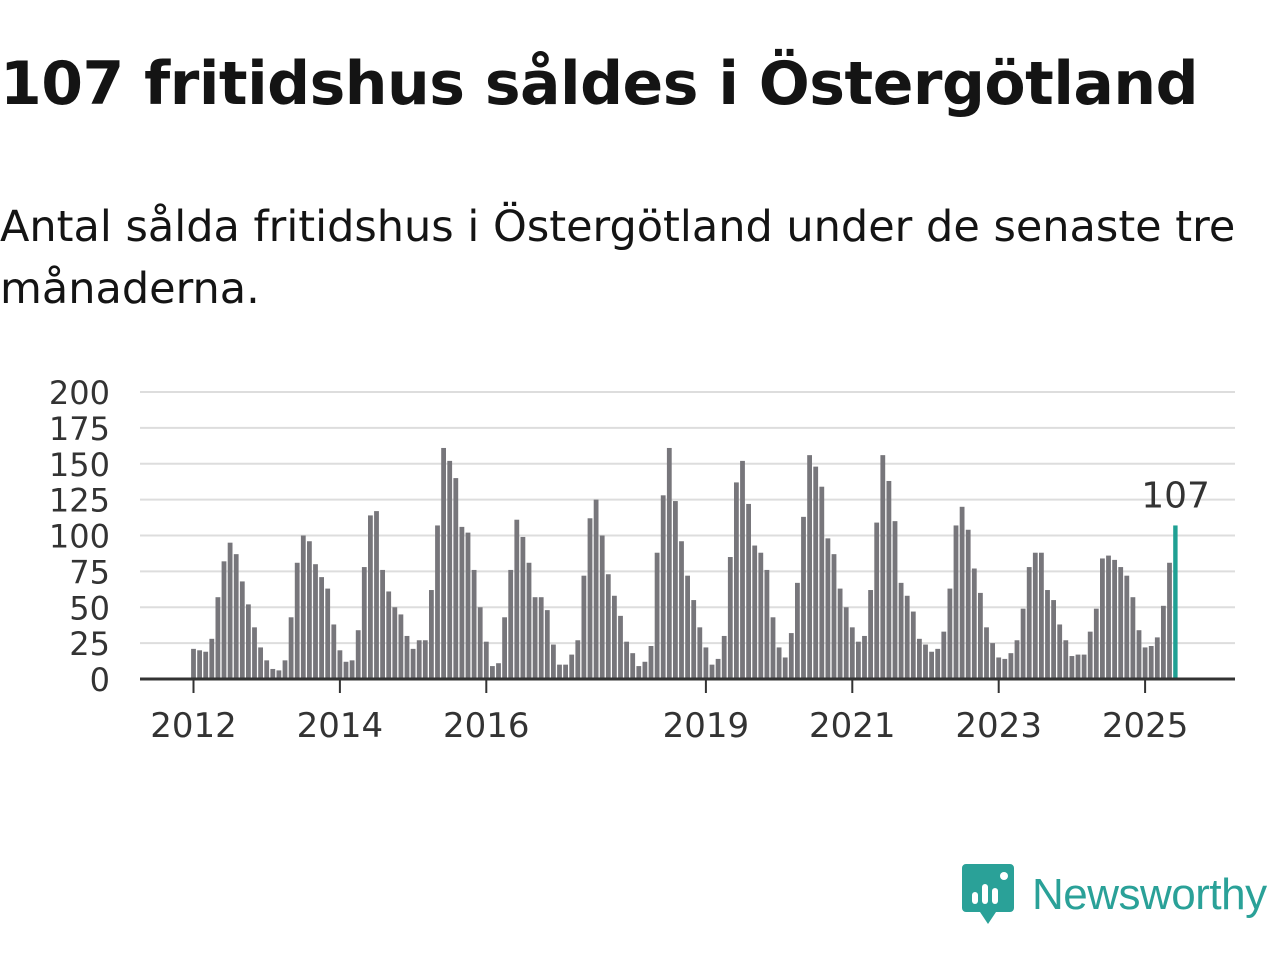 The height and width of the screenshot is (960, 1280). I want to click on x-tick-label: 2016, so click(486, 726).